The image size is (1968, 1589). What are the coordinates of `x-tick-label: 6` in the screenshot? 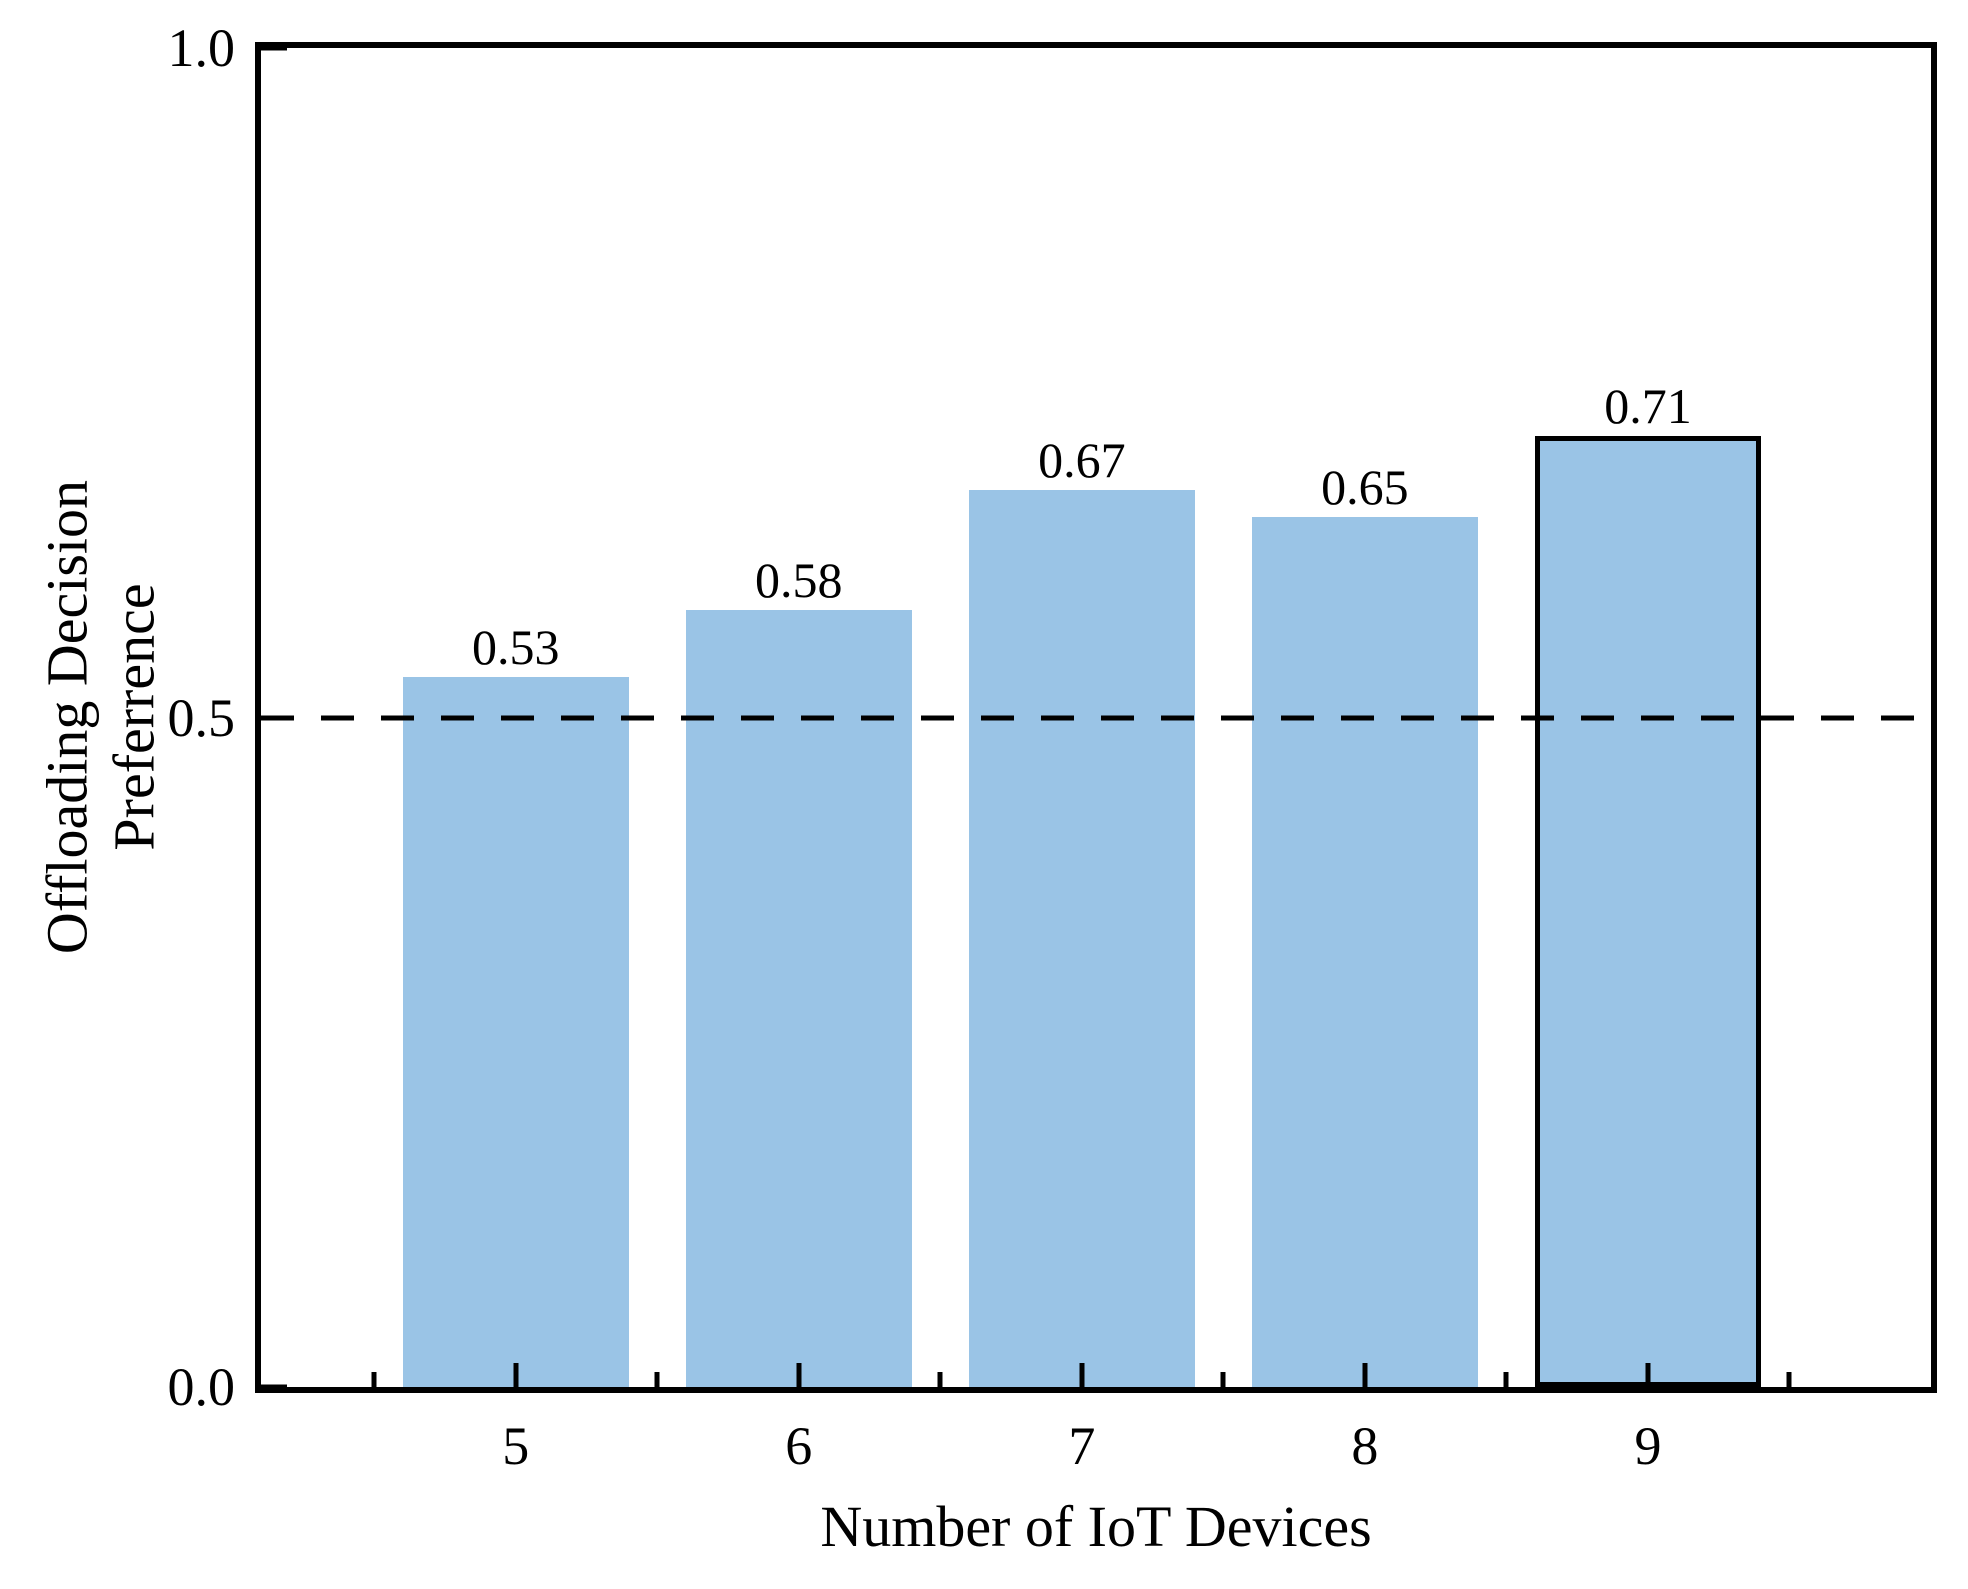 It's located at (799, 1446).